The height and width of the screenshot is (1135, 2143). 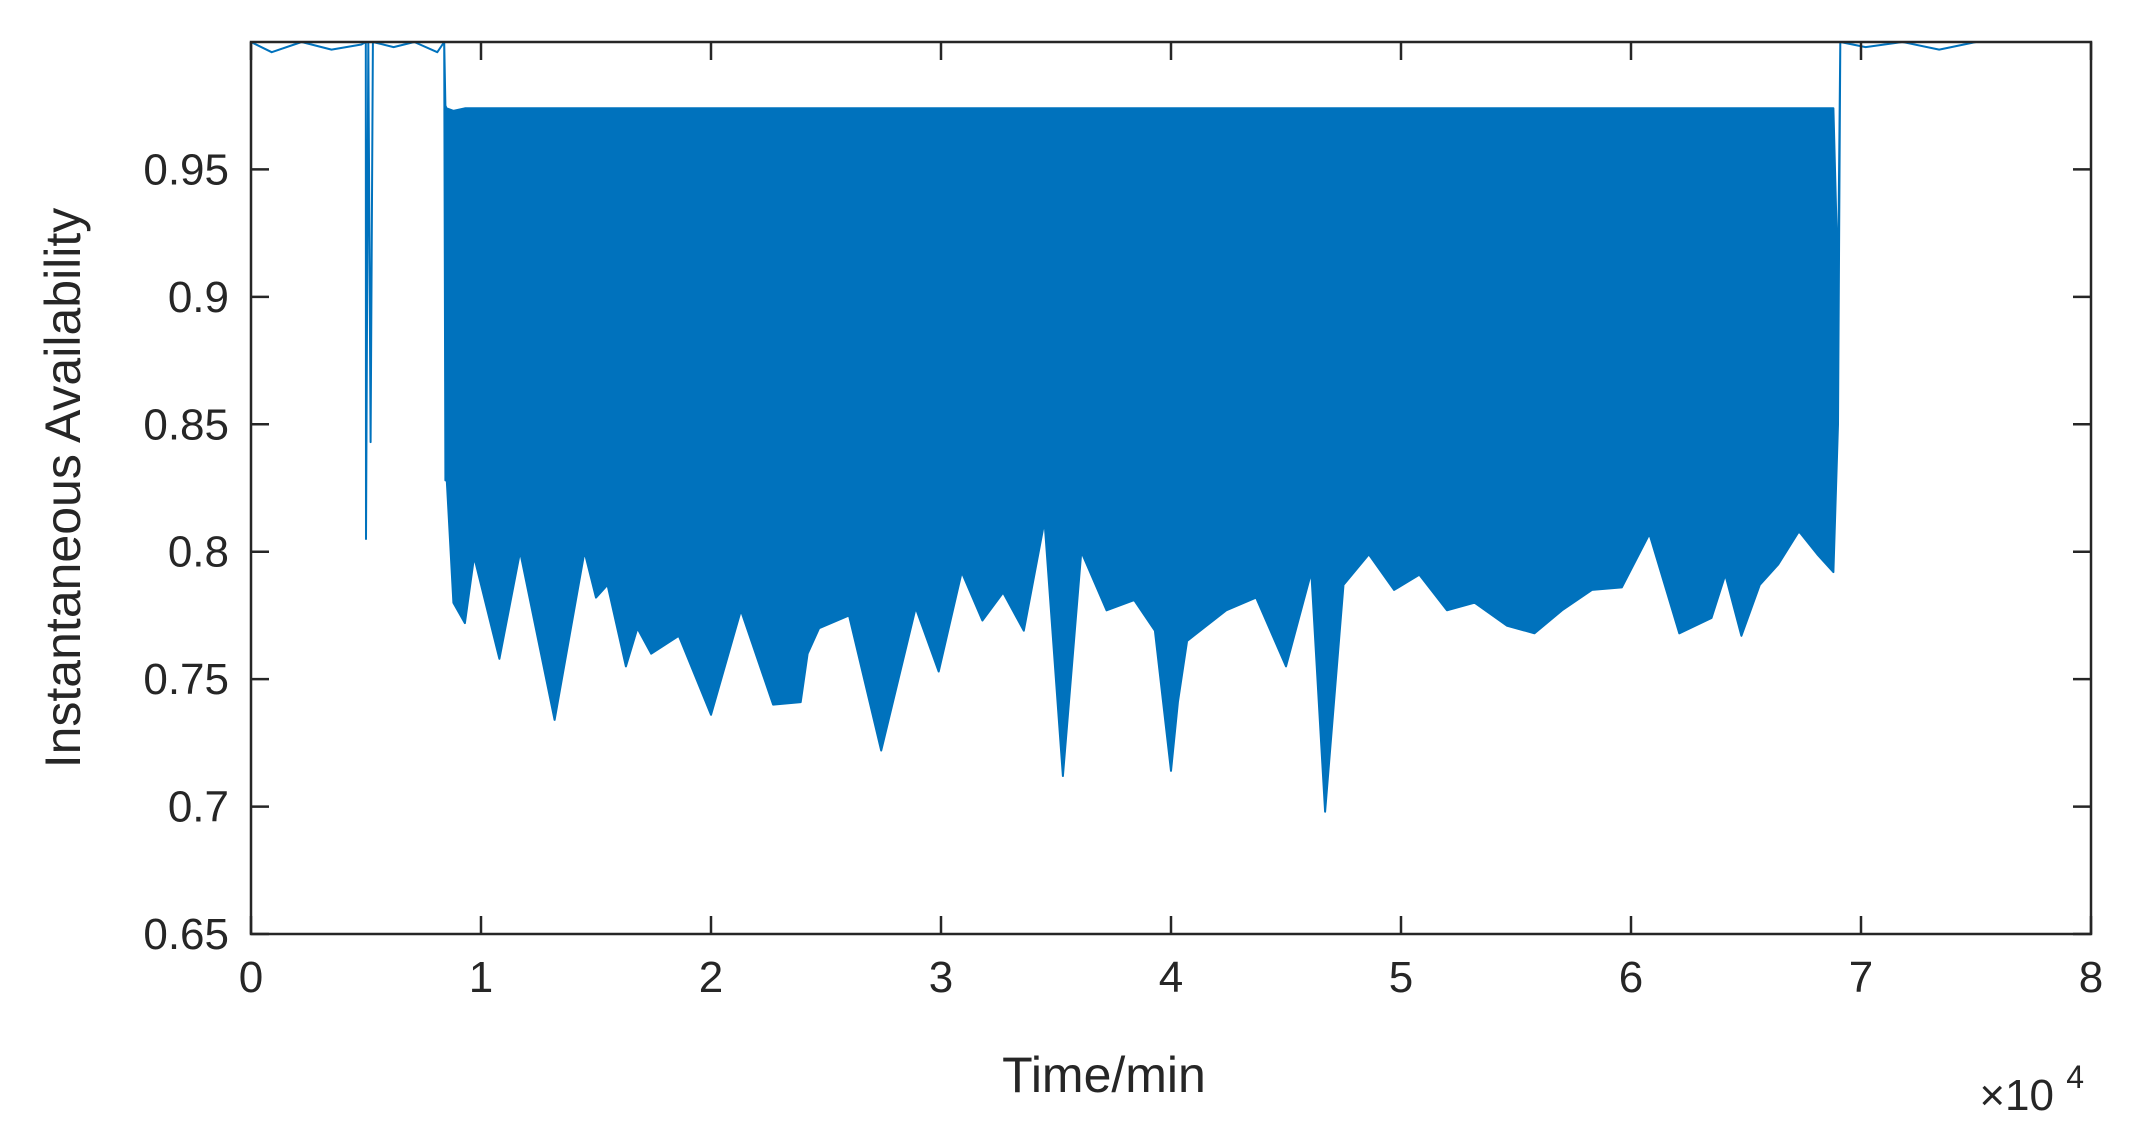 What do you see at coordinates (2075, 1077) in the screenshot?
I see `x-exponent-power: 4` at bounding box center [2075, 1077].